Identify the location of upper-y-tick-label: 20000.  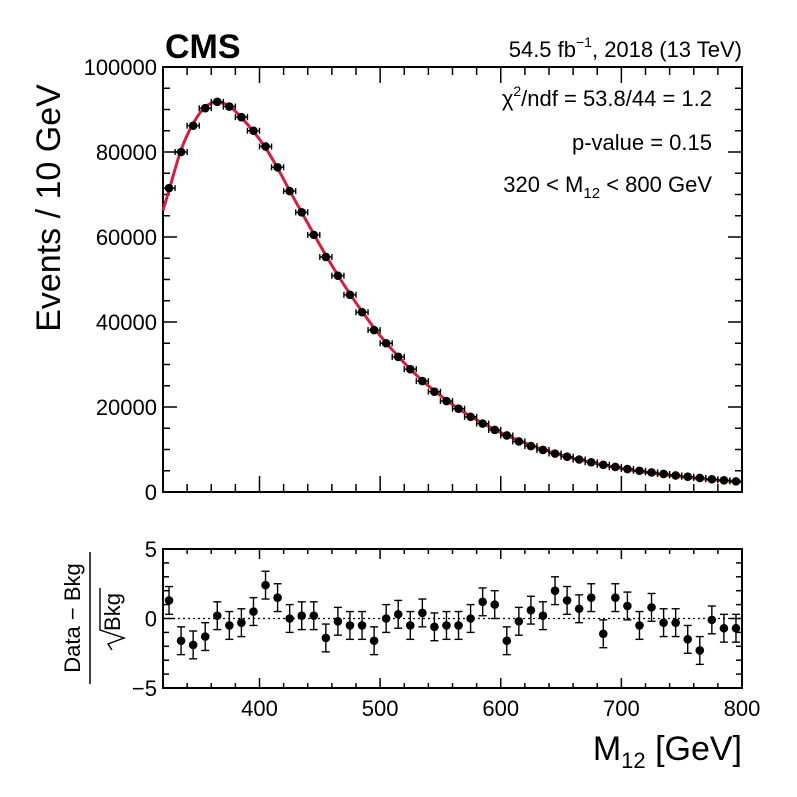
(126, 407).